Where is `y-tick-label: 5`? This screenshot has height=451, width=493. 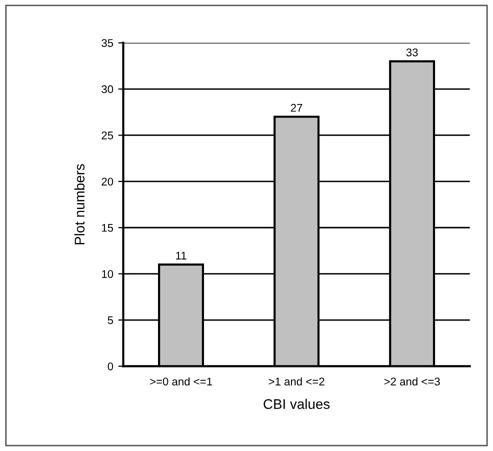 y-tick-label: 5 is located at coordinates (111, 320).